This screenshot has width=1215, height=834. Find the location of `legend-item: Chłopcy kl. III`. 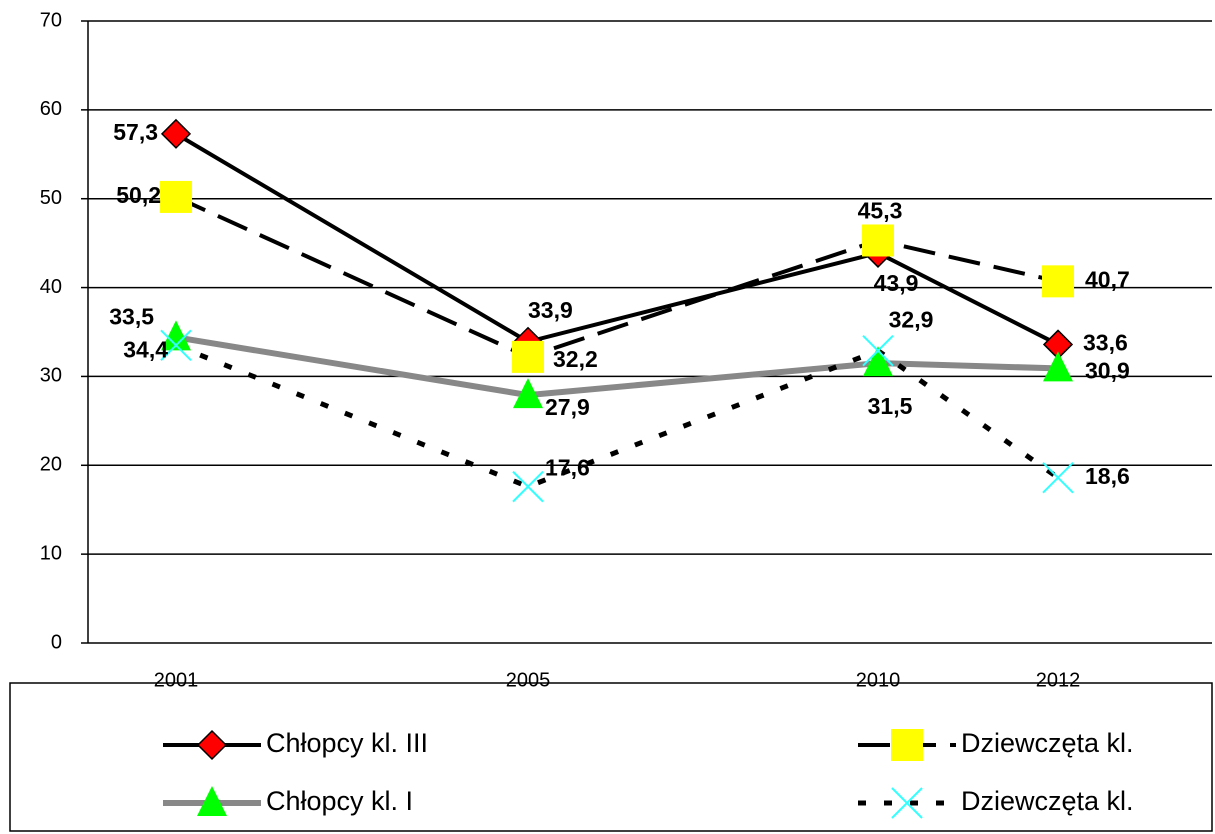

legend-item: Chłopcy kl. III is located at coordinates (295, 744).